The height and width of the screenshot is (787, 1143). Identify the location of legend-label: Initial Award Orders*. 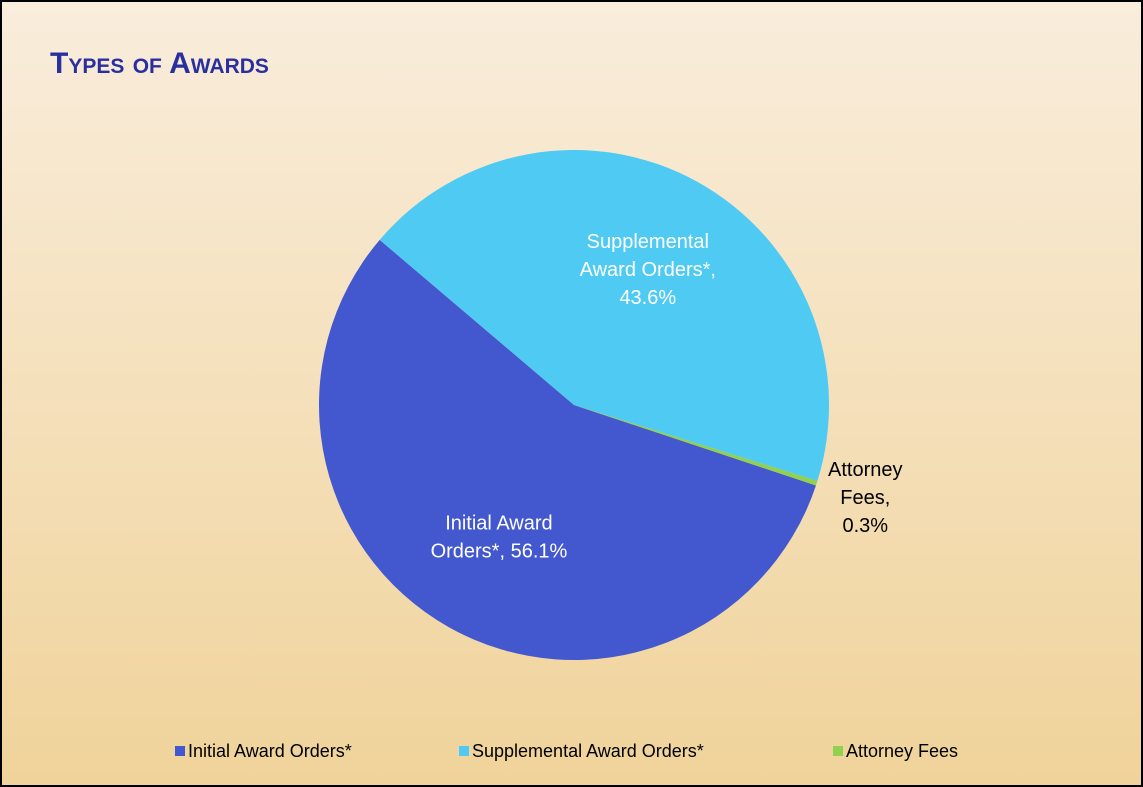
(270, 751).